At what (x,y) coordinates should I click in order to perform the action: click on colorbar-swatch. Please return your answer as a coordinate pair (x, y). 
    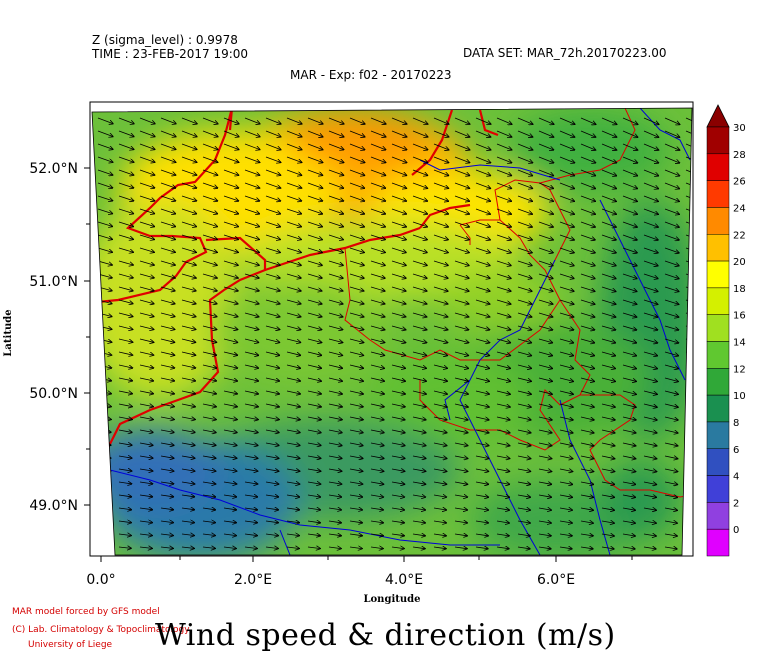
    Looking at the image, I should click on (718, 516).